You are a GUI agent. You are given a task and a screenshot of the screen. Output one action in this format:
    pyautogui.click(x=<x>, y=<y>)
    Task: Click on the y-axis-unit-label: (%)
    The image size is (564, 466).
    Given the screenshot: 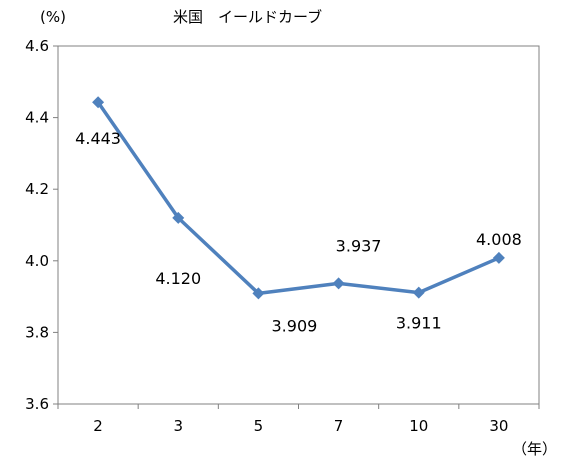 What is the action you would take?
    pyautogui.click(x=53, y=17)
    